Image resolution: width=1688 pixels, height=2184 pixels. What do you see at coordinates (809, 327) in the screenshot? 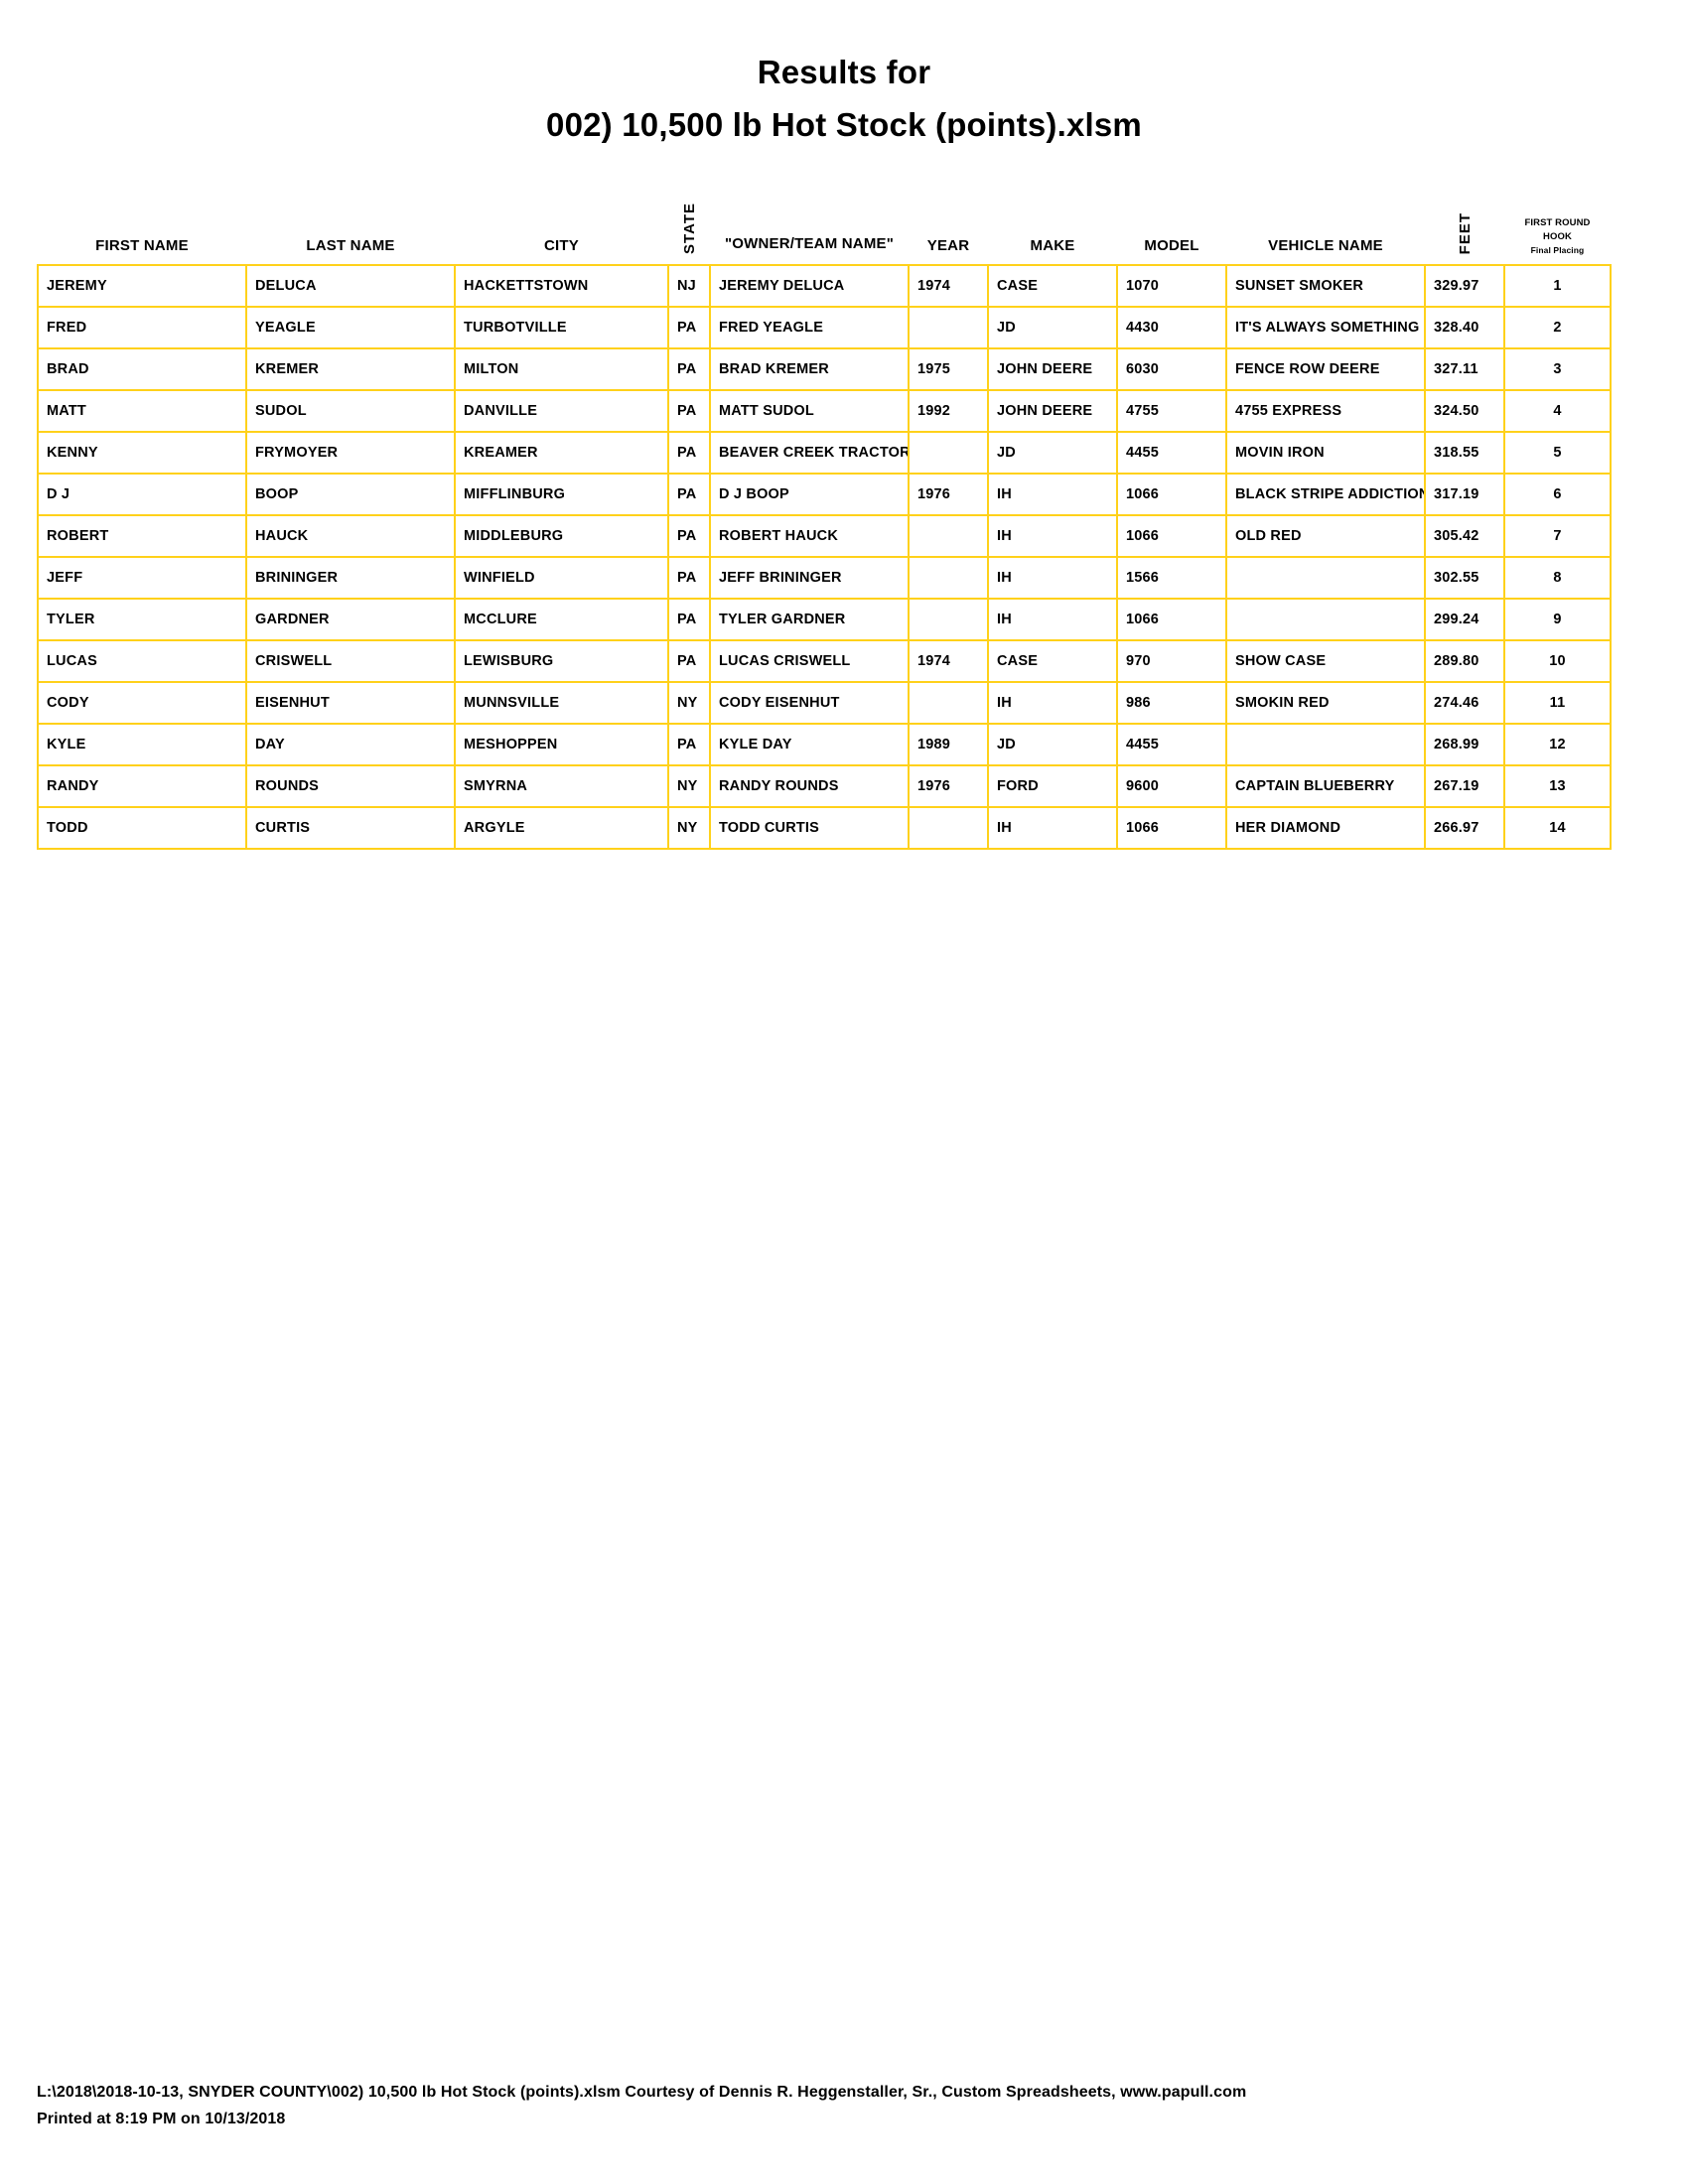
I see `cell-owner-team-name: FRED YEAGLE` at bounding box center [809, 327].